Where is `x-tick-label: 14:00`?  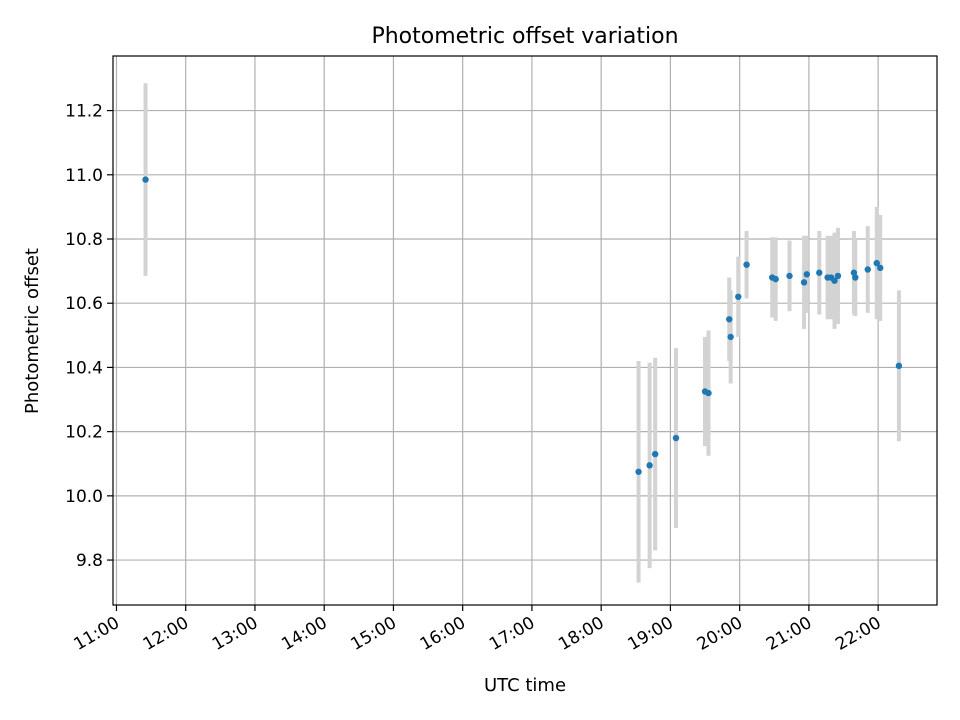
x-tick-label: 14:00 is located at coordinates (304, 634).